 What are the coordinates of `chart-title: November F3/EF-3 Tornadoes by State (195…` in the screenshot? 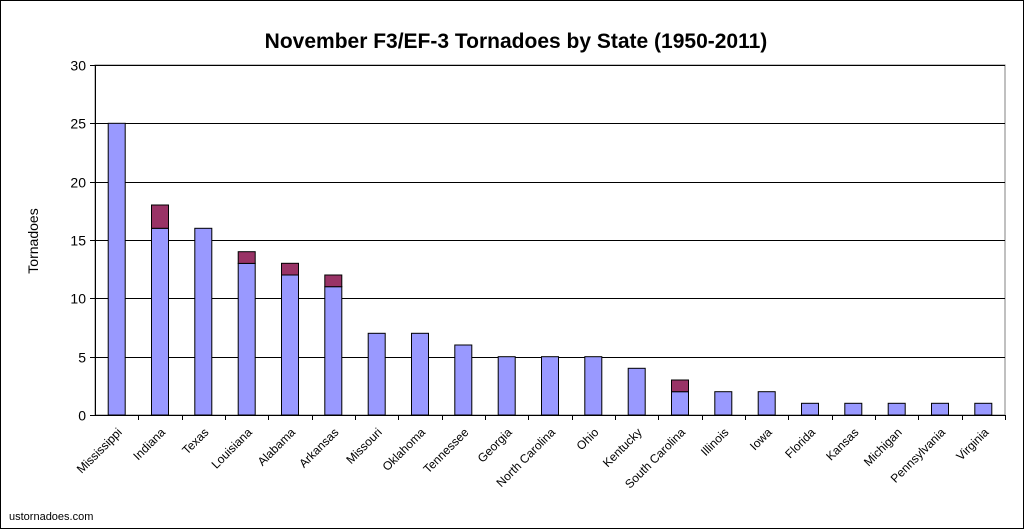 It's located at (516, 41).